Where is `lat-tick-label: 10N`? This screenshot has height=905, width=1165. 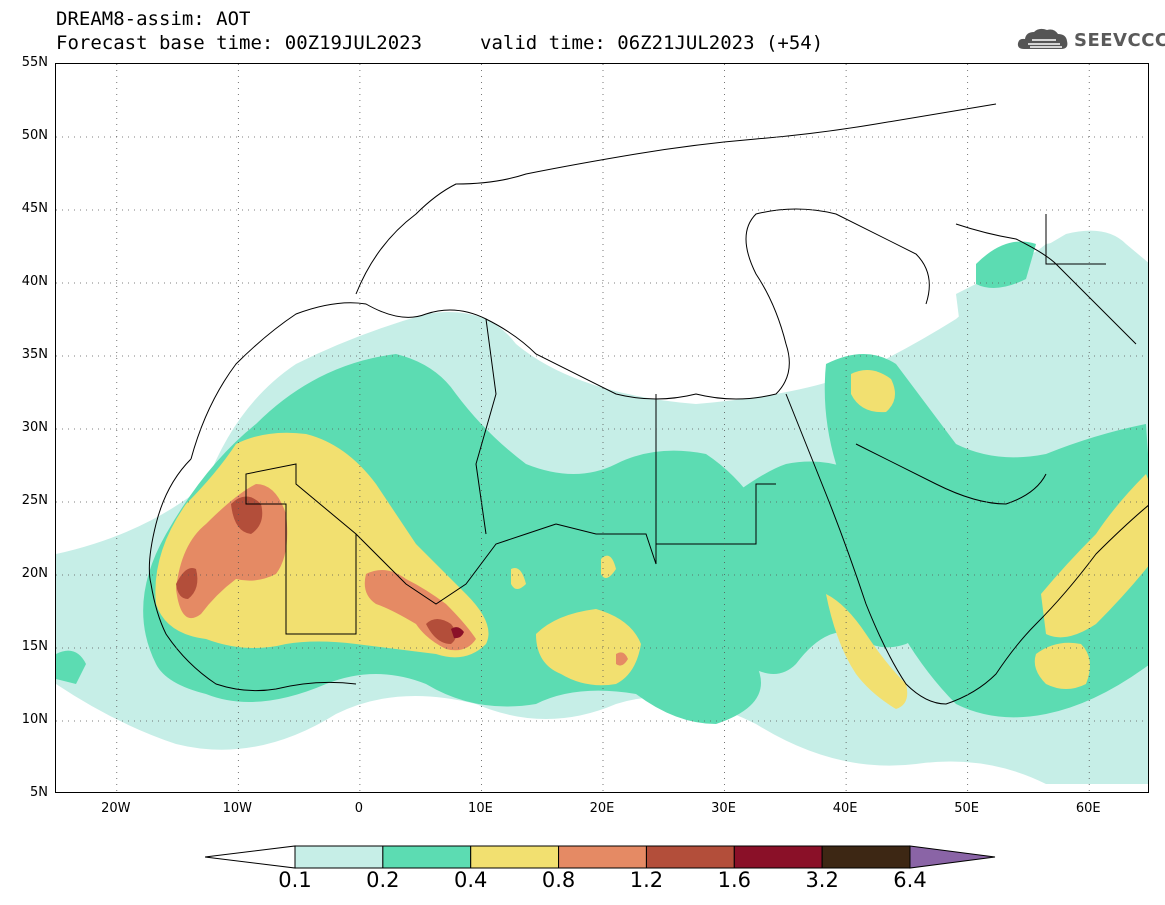 lat-tick-label: 10N is located at coordinates (34, 719).